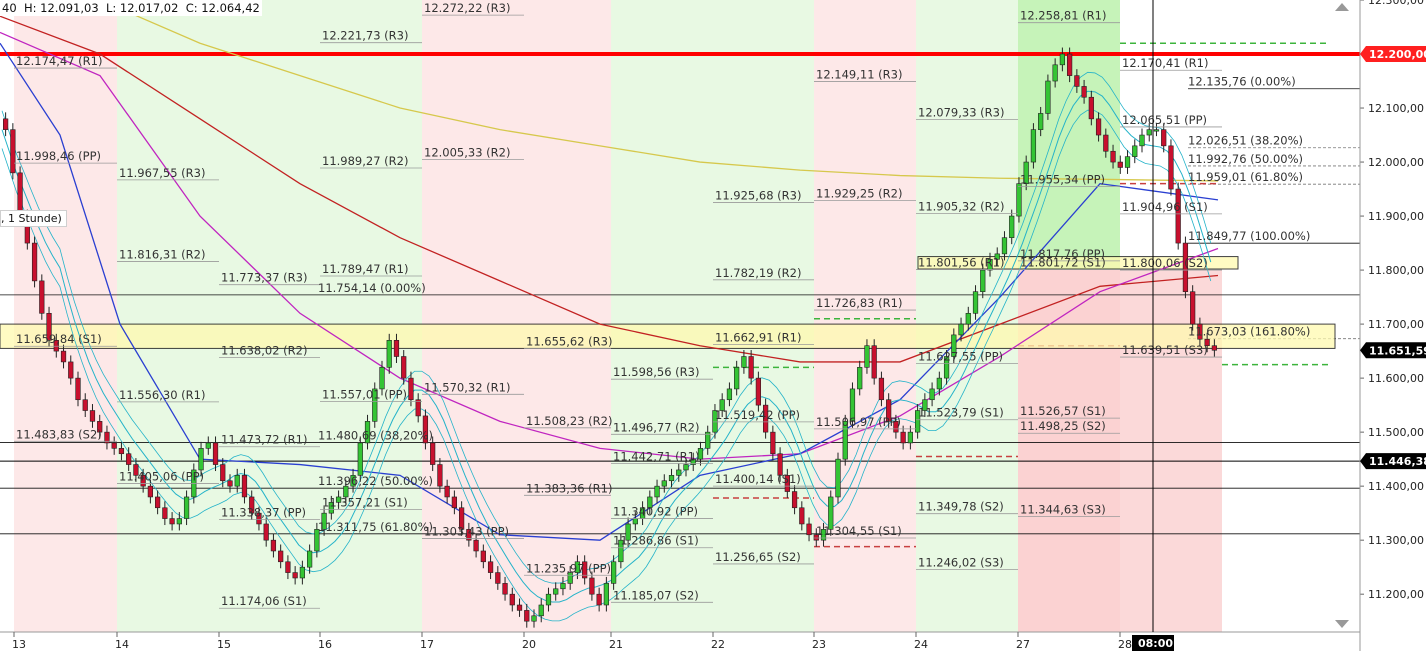  Describe the element at coordinates (161, 476) in the screenshot. I see `pivot-label: 11.405,06 (PP)` at that location.